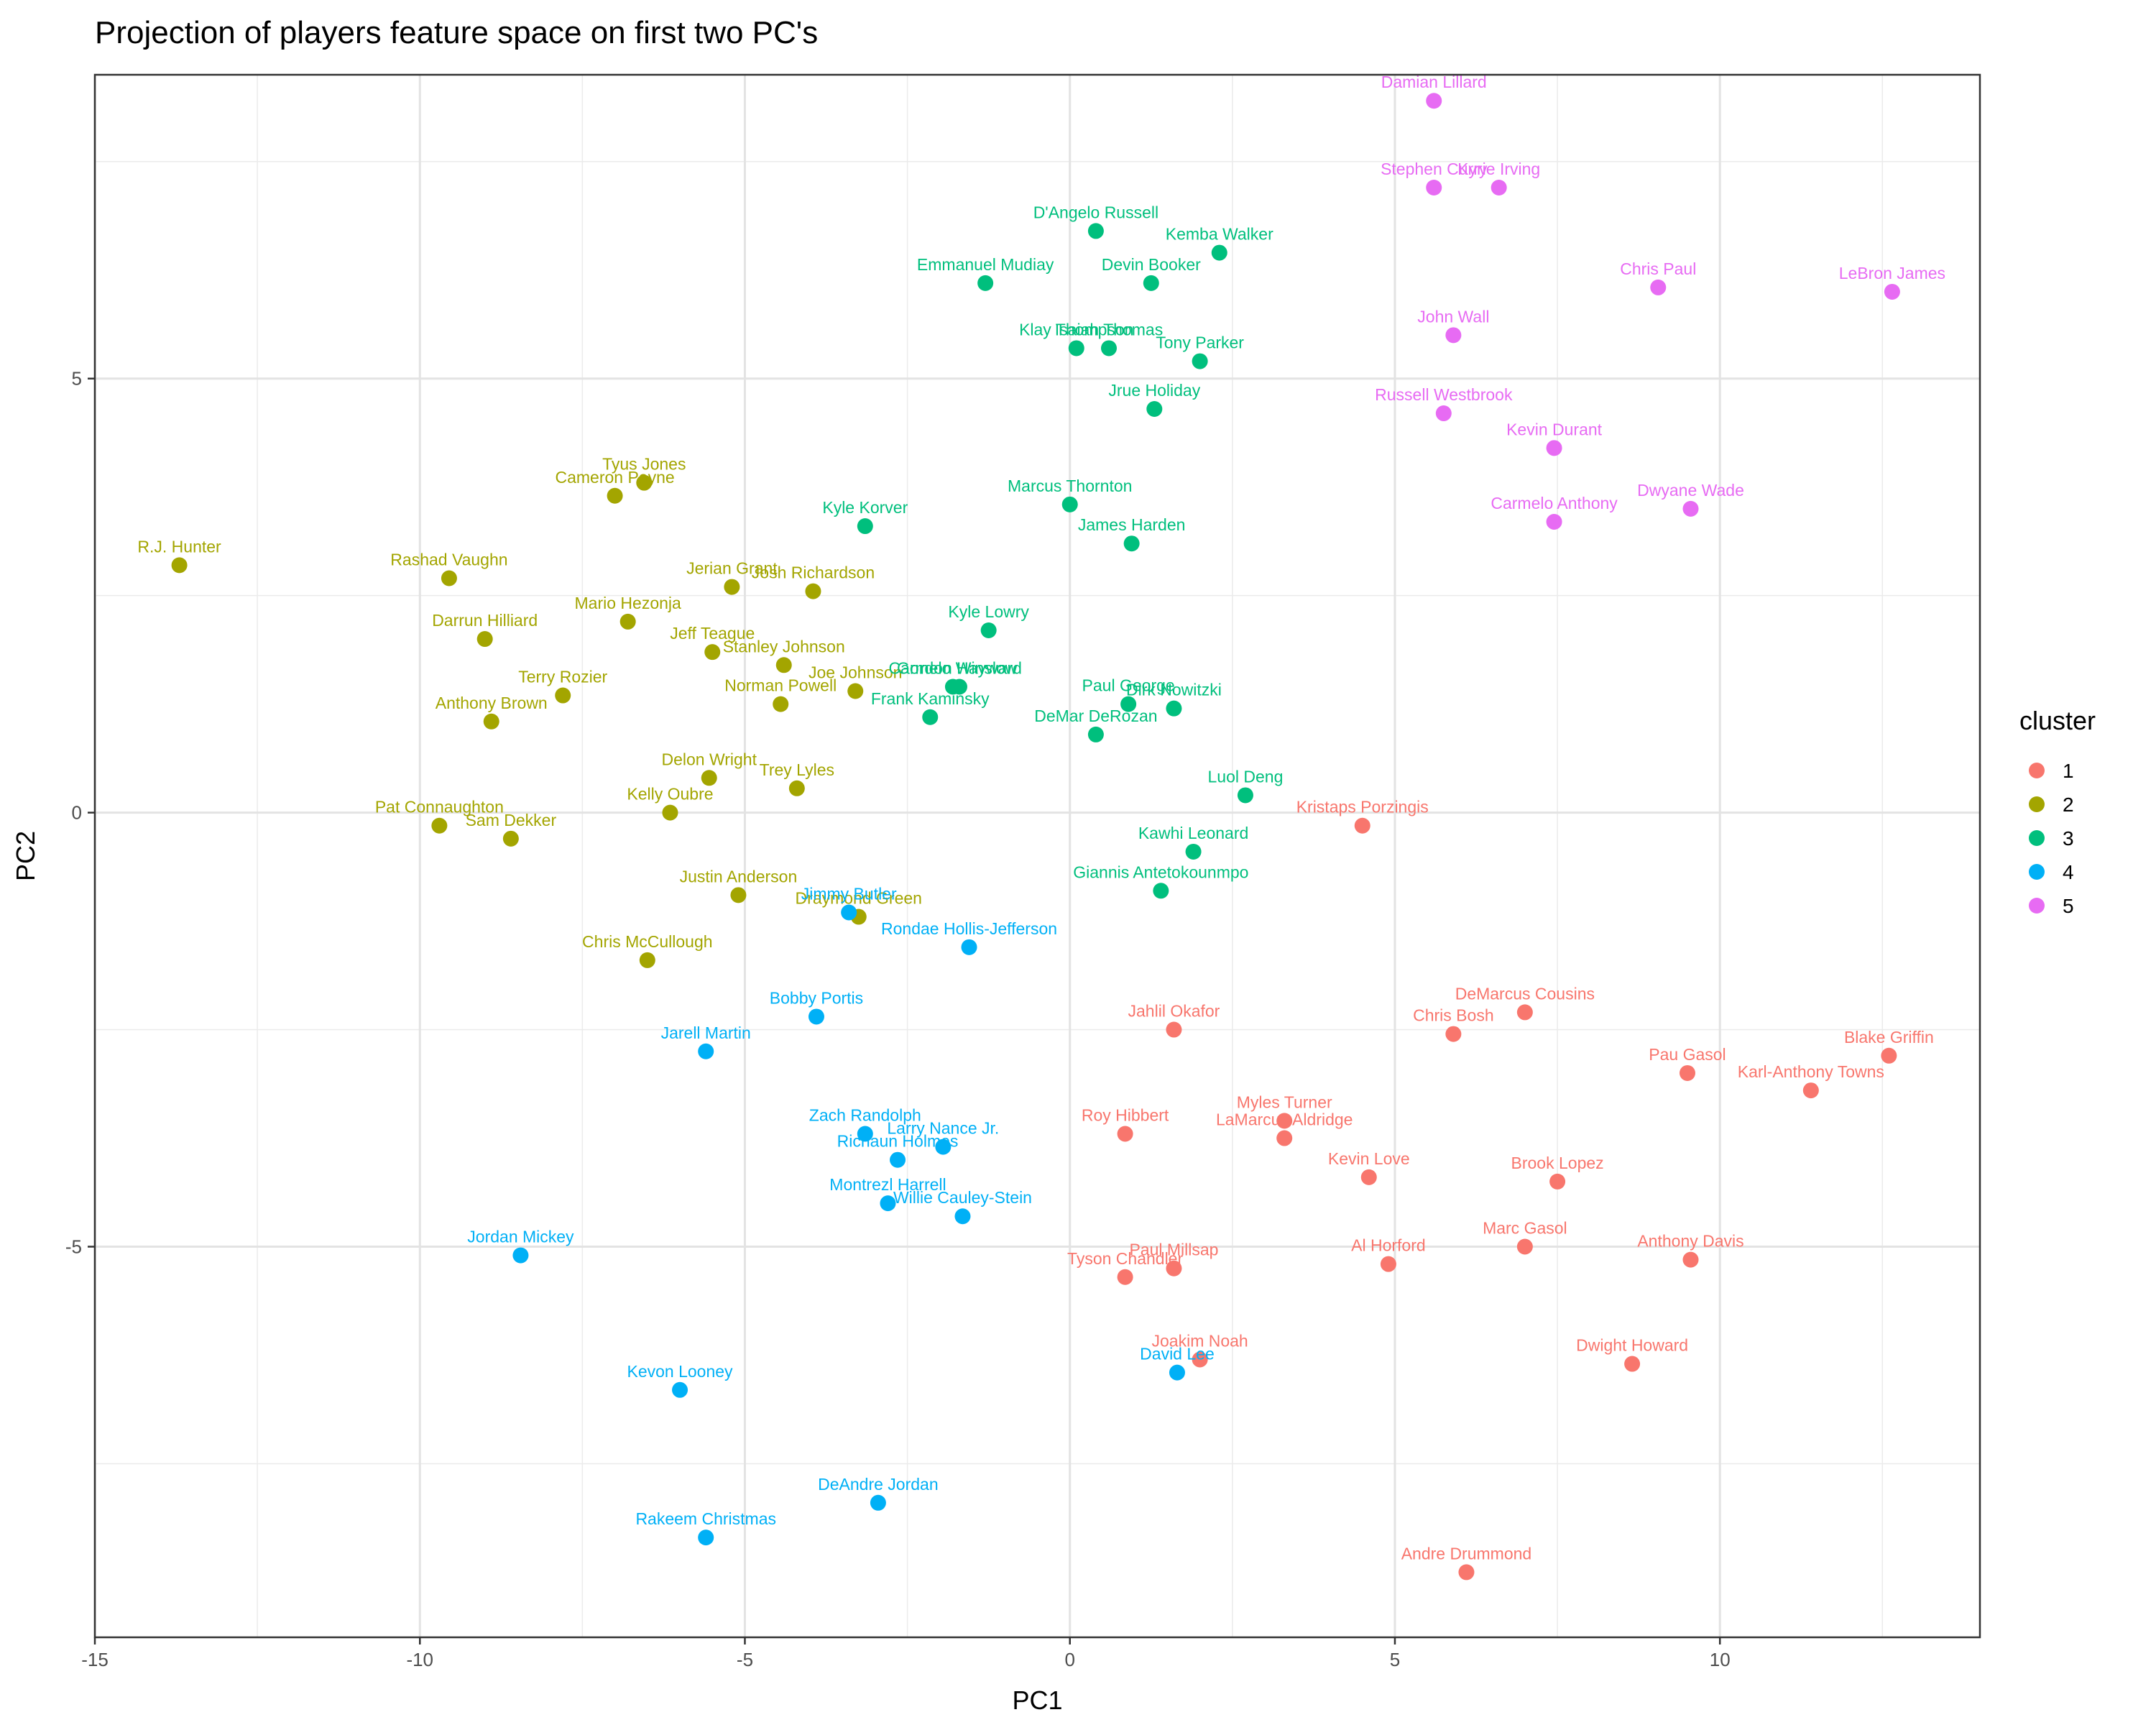 This screenshot has height=1725, width=2156. I want to click on x-tick-label: 10, so click(1720, 1659).